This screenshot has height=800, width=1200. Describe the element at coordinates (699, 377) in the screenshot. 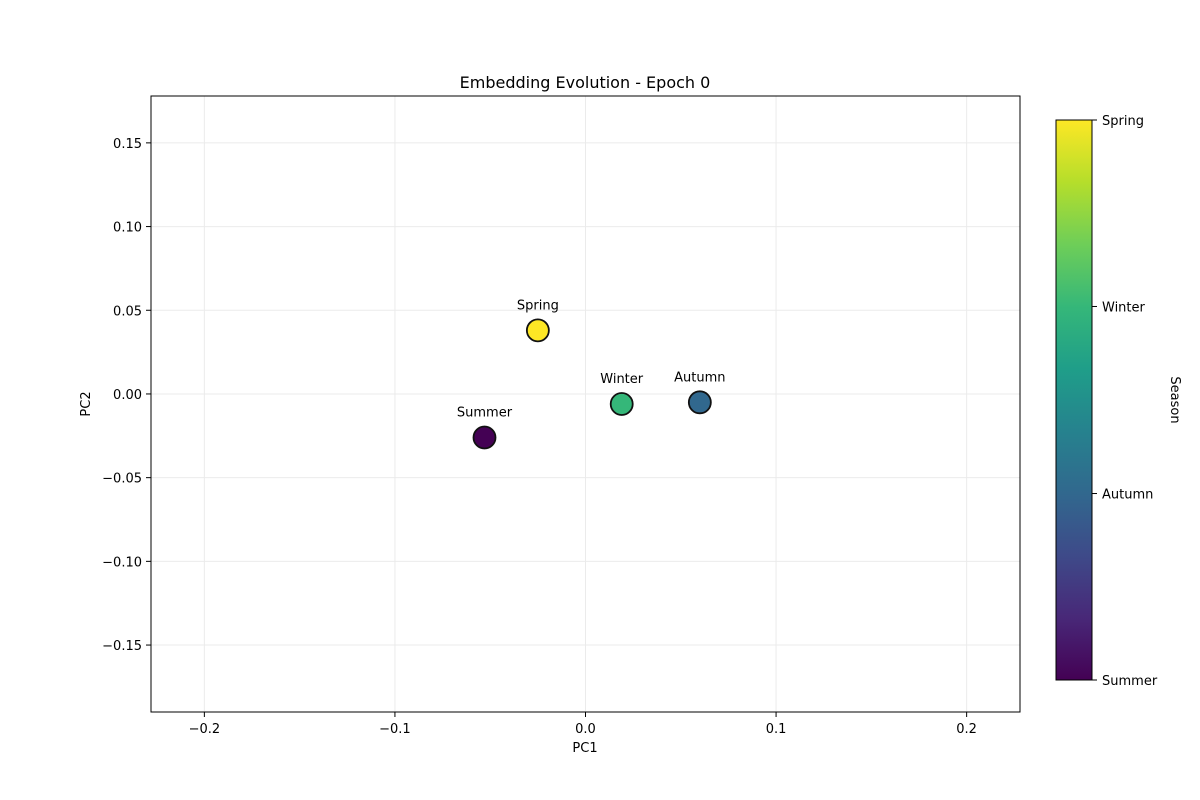

I see `point-label: Autumn` at that location.